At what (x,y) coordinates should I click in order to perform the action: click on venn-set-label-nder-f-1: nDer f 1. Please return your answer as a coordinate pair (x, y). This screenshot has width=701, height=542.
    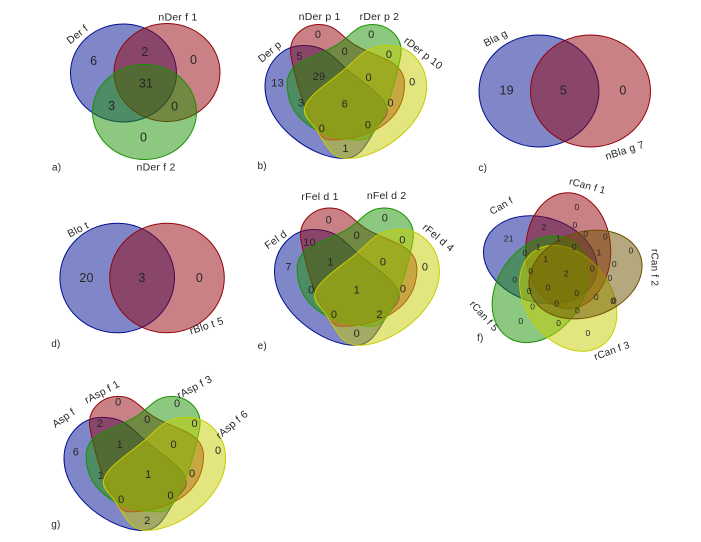
    Looking at the image, I should click on (177, 18).